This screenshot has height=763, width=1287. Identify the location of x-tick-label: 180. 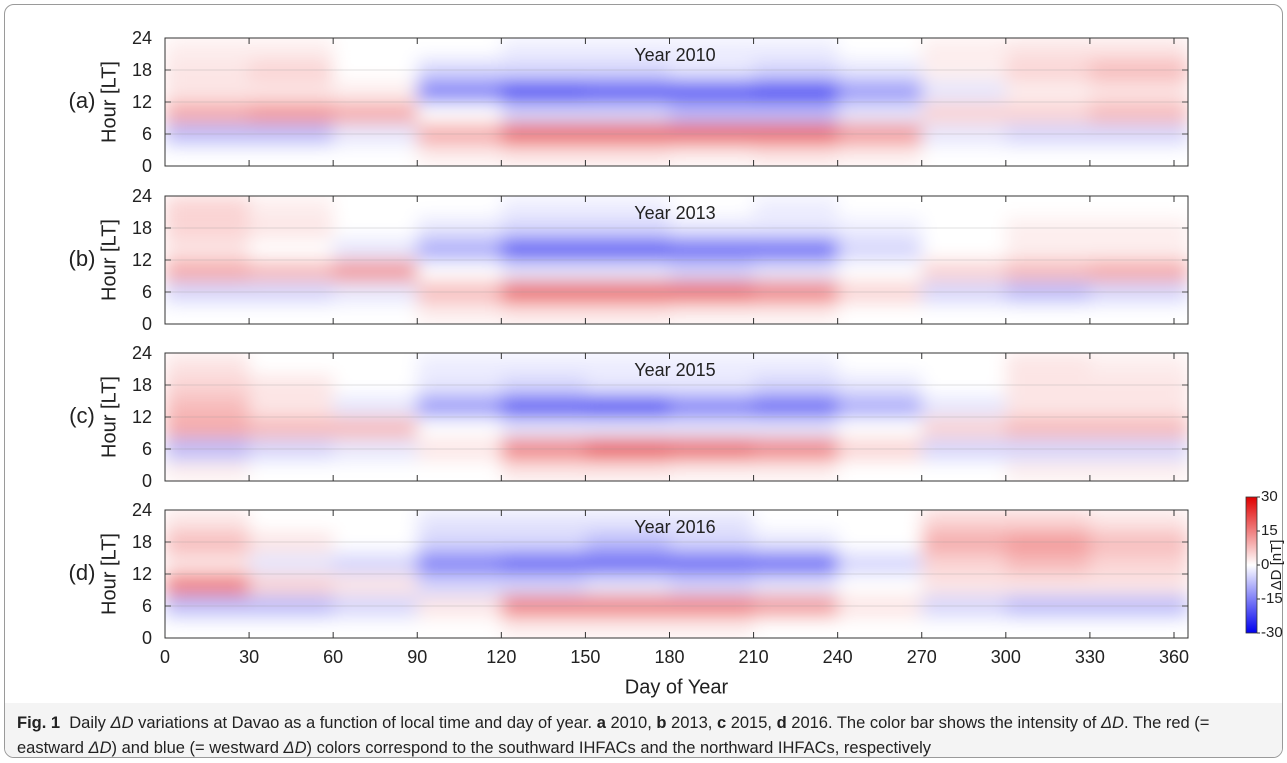
(669, 657).